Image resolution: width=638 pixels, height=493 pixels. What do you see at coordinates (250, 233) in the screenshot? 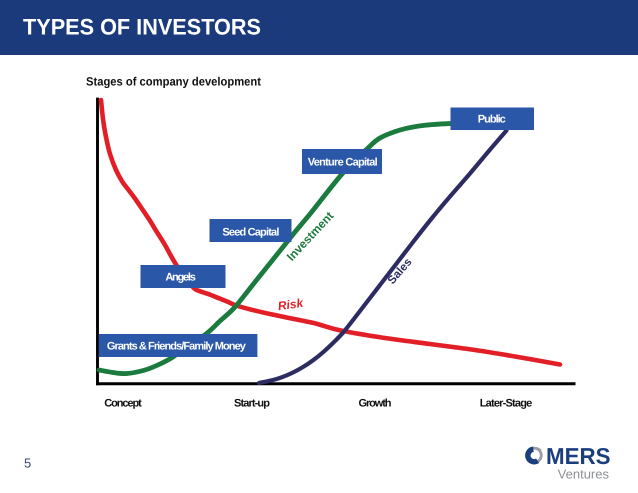
I see `svg-text: Seed Capital` at bounding box center [250, 233].